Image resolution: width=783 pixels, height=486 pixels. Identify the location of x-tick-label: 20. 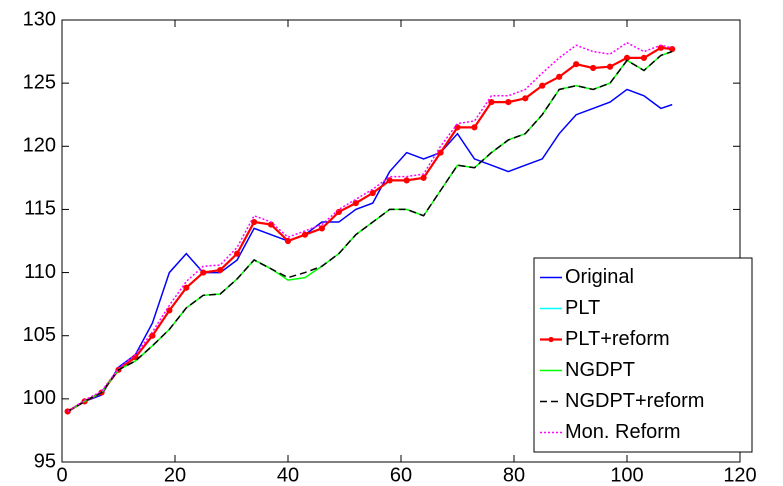
(175, 475).